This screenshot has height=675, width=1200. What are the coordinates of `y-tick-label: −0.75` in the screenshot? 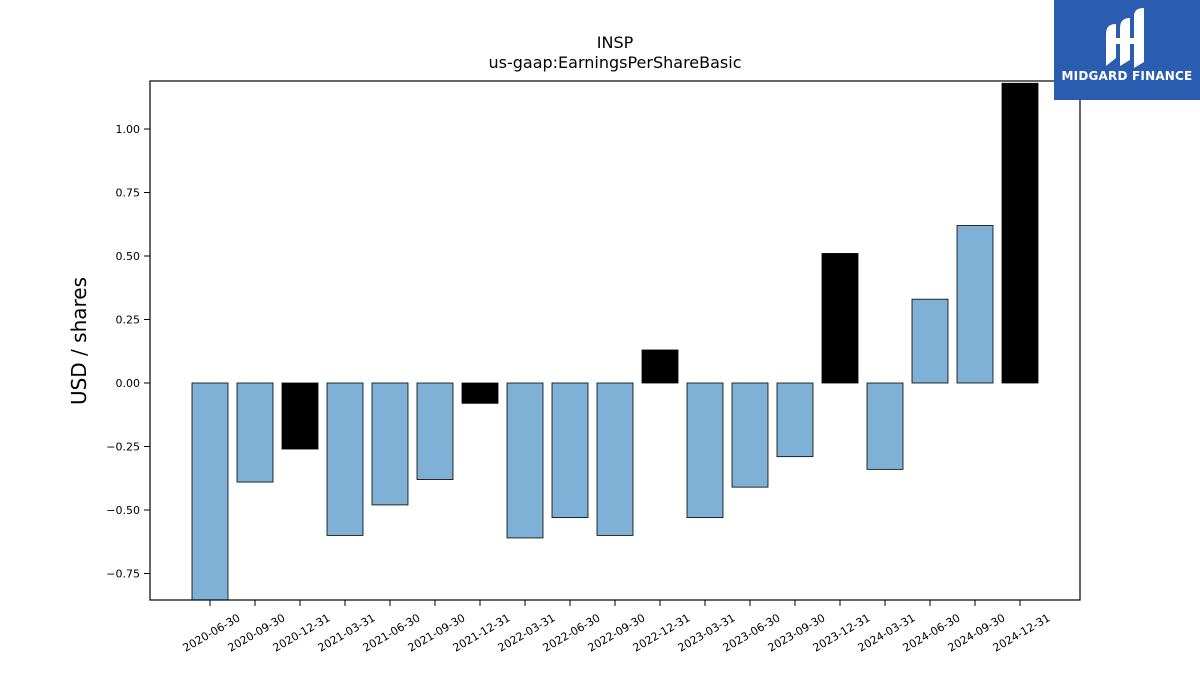 It's located at (123, 574).